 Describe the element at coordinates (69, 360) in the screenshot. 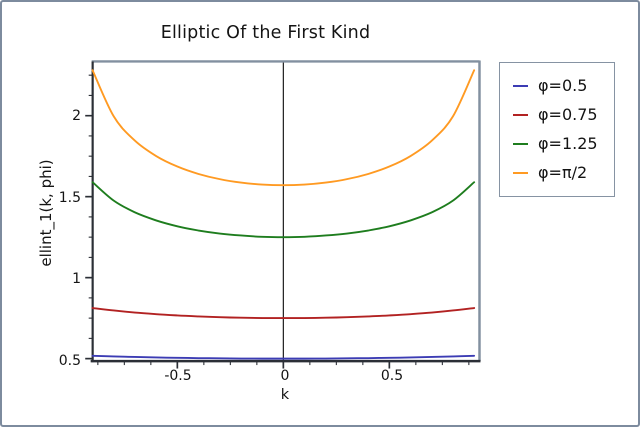

I see `y-tick-label: 0.5` at that location.